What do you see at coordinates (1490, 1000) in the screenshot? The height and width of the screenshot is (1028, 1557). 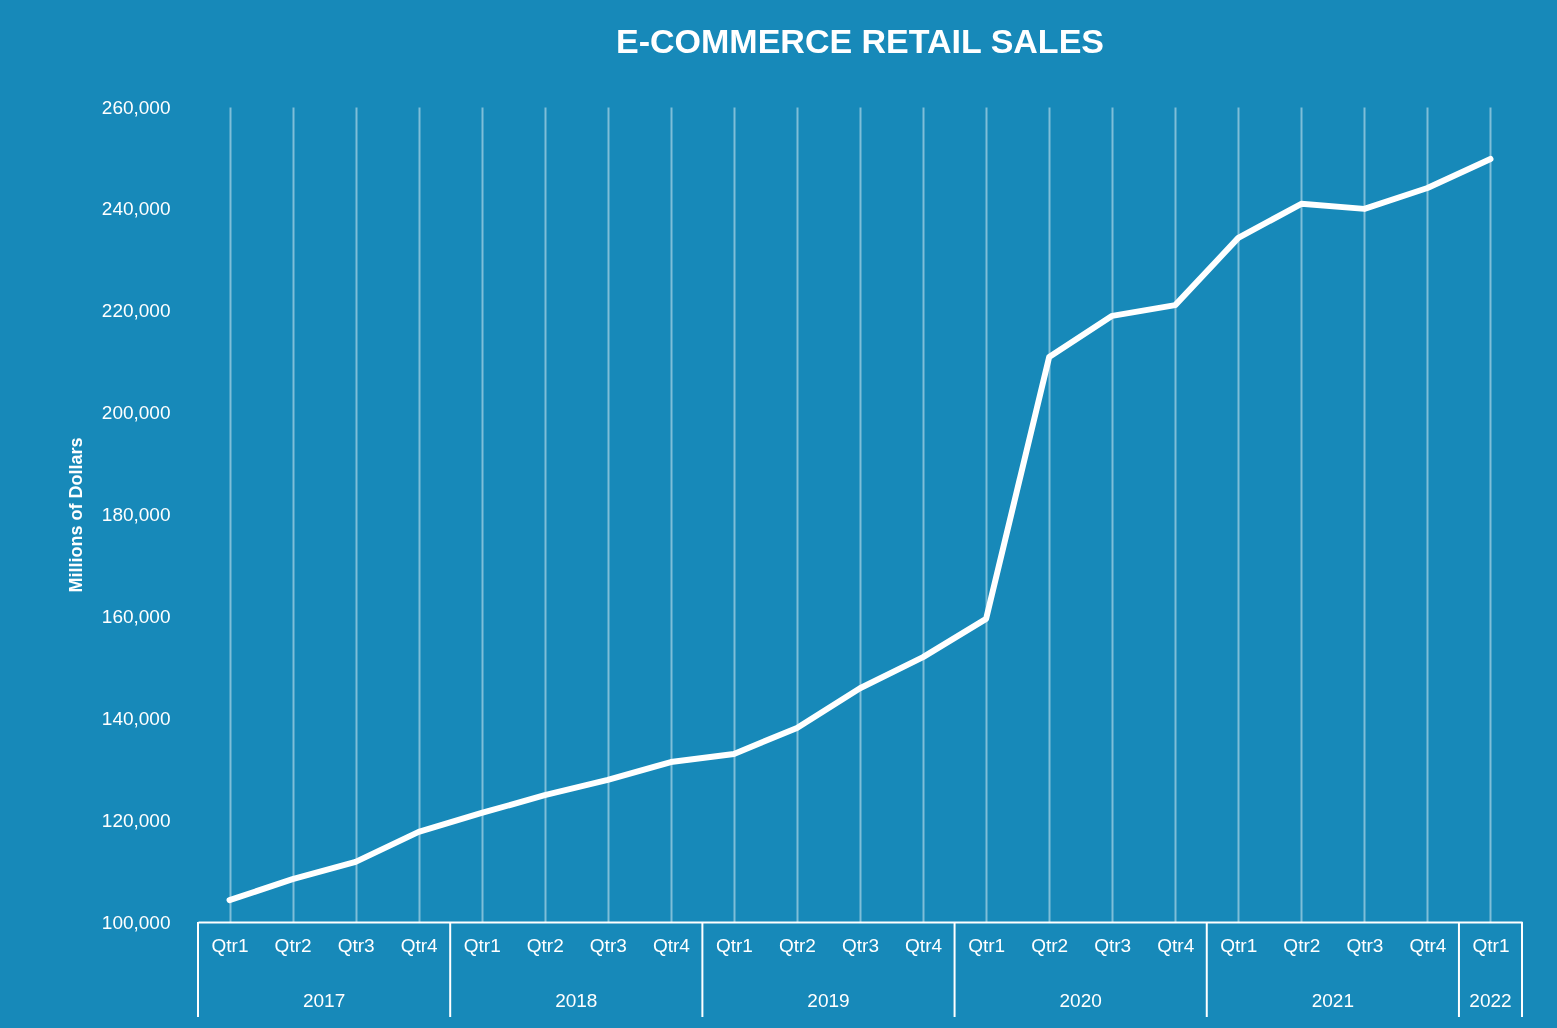 I see `text: 2022` at bounding box center [1490, 1000].